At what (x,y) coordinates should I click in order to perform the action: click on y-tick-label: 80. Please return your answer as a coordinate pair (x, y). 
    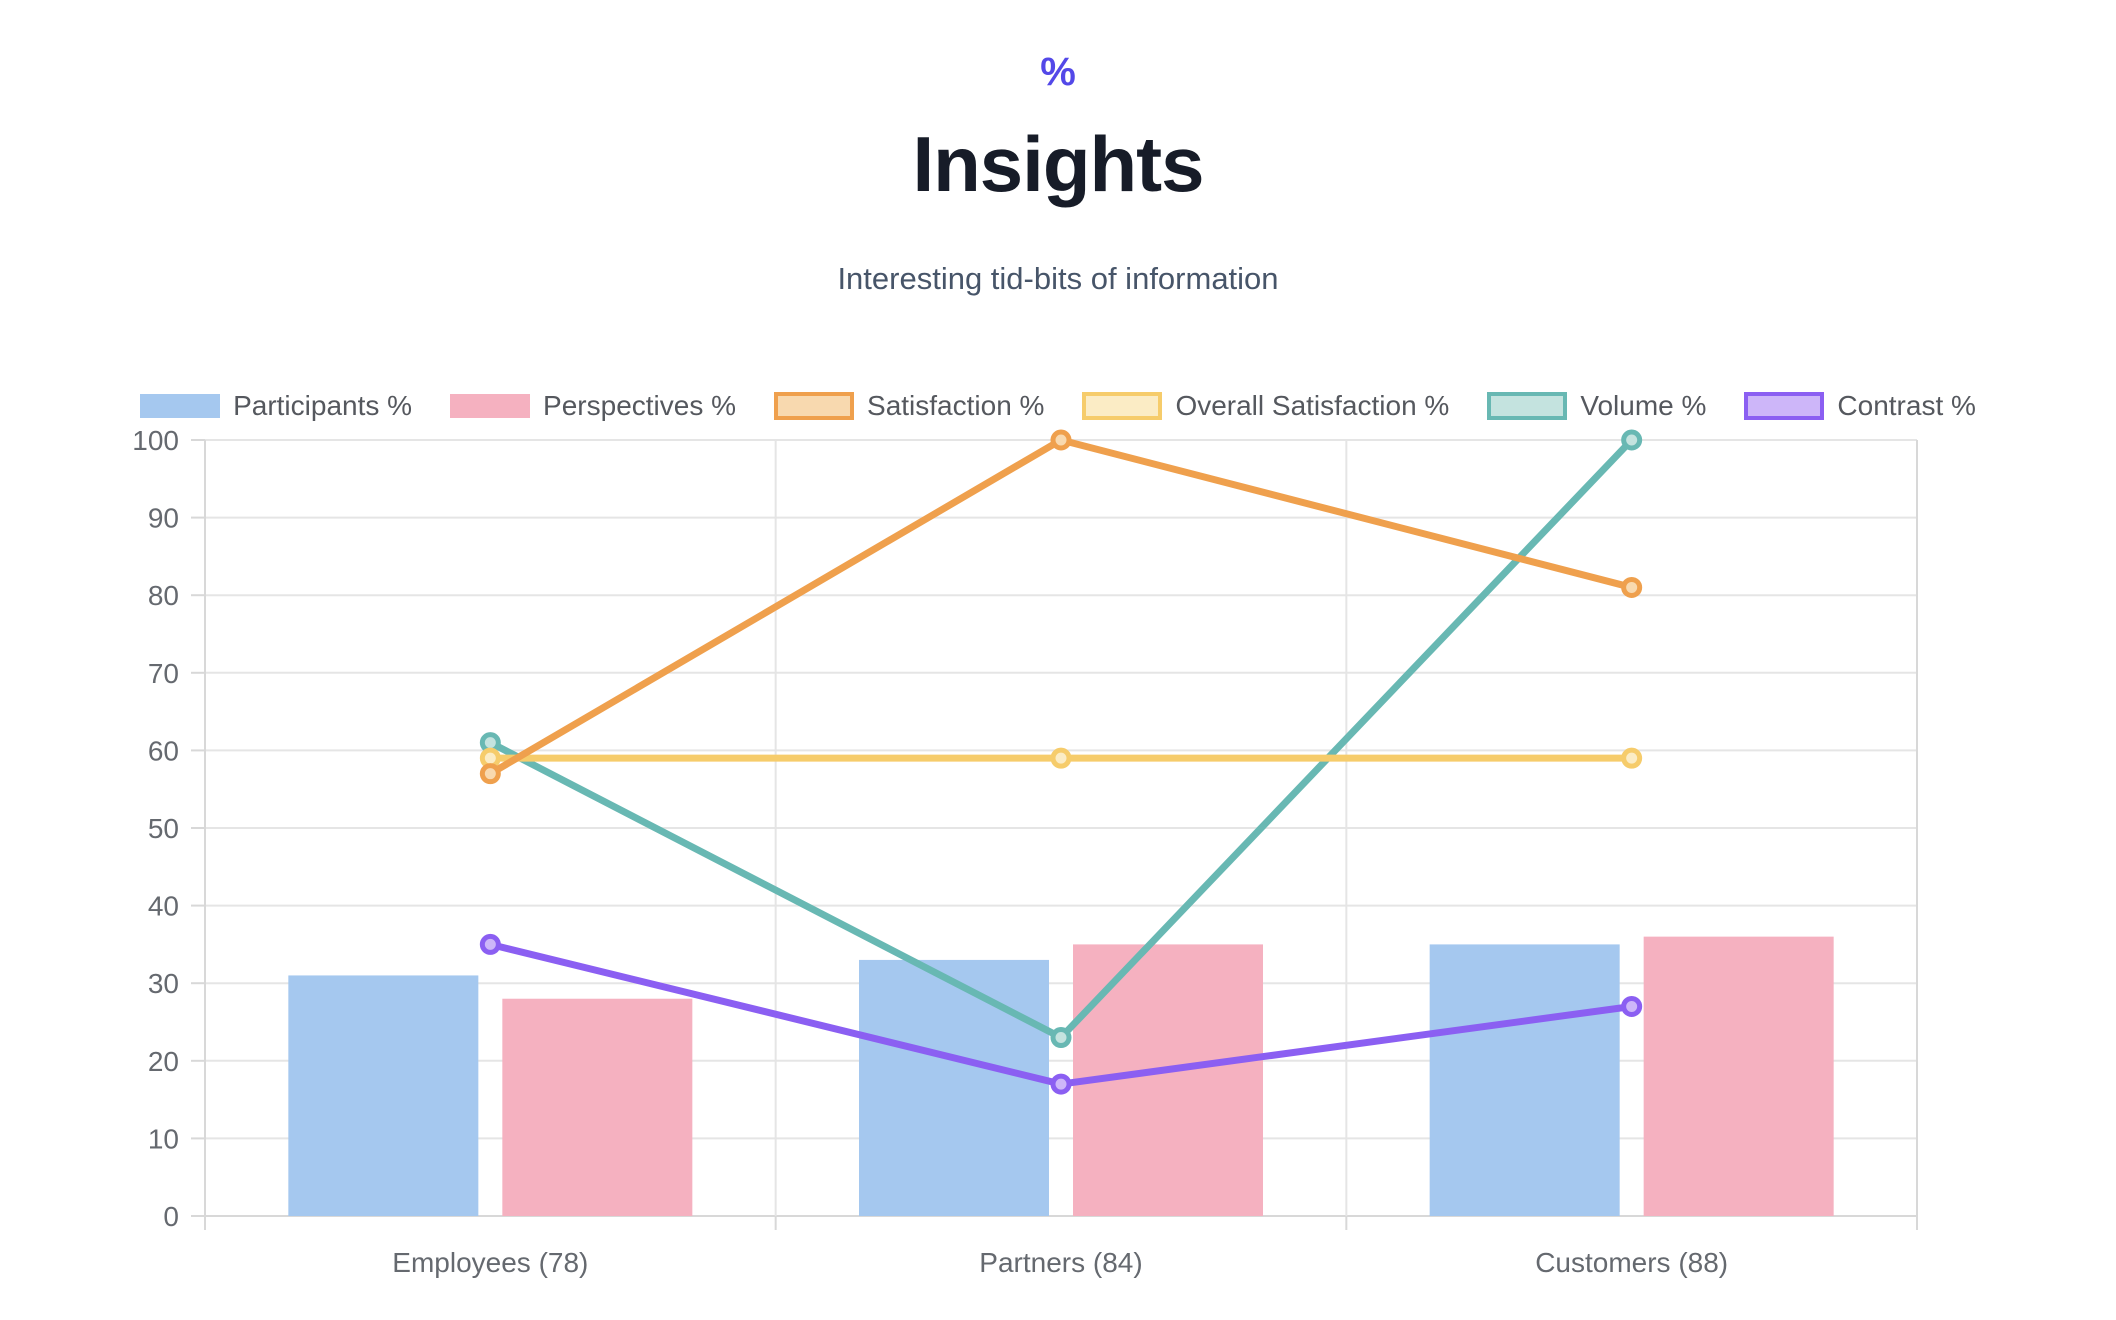
    Looking at the image, I should click on (163, 595).